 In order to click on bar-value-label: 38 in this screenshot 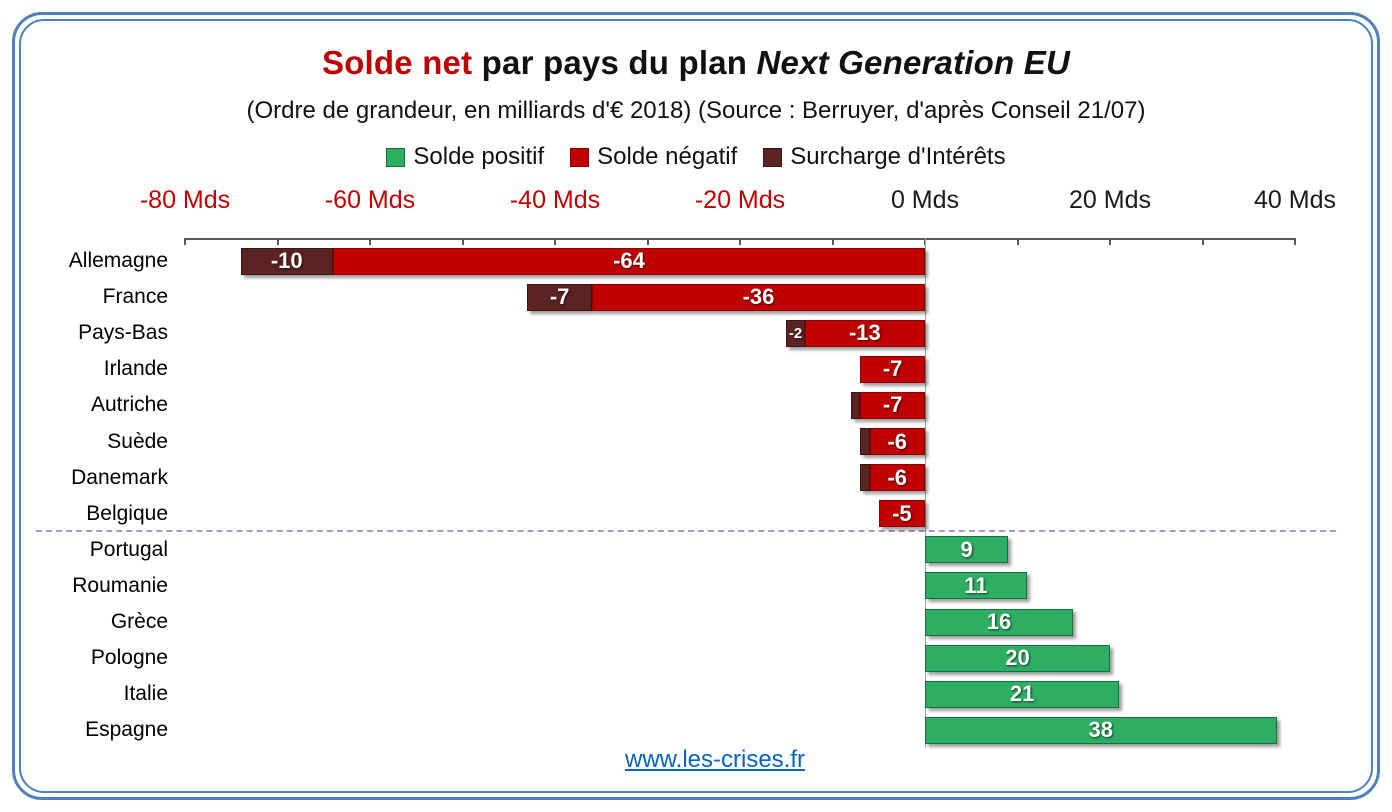, I will do `click(1100, 730)`.